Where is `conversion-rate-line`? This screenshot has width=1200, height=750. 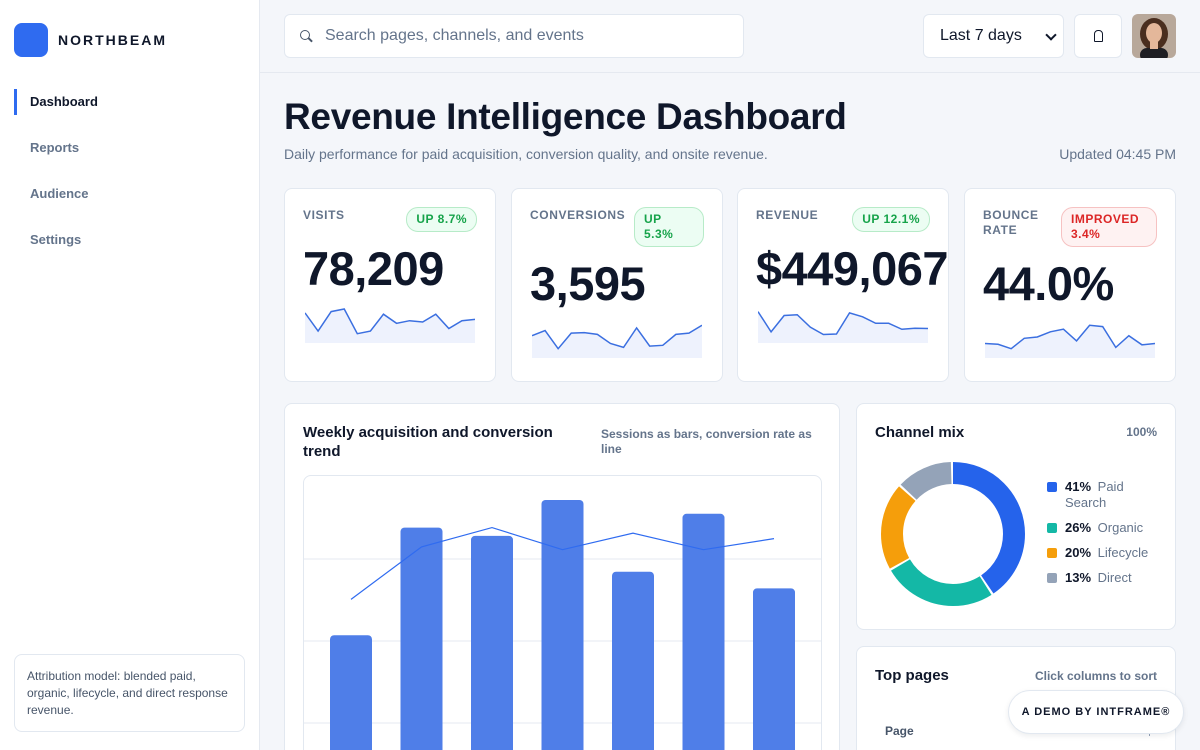
conversion-rate-line is located at coordinates (562, 563).